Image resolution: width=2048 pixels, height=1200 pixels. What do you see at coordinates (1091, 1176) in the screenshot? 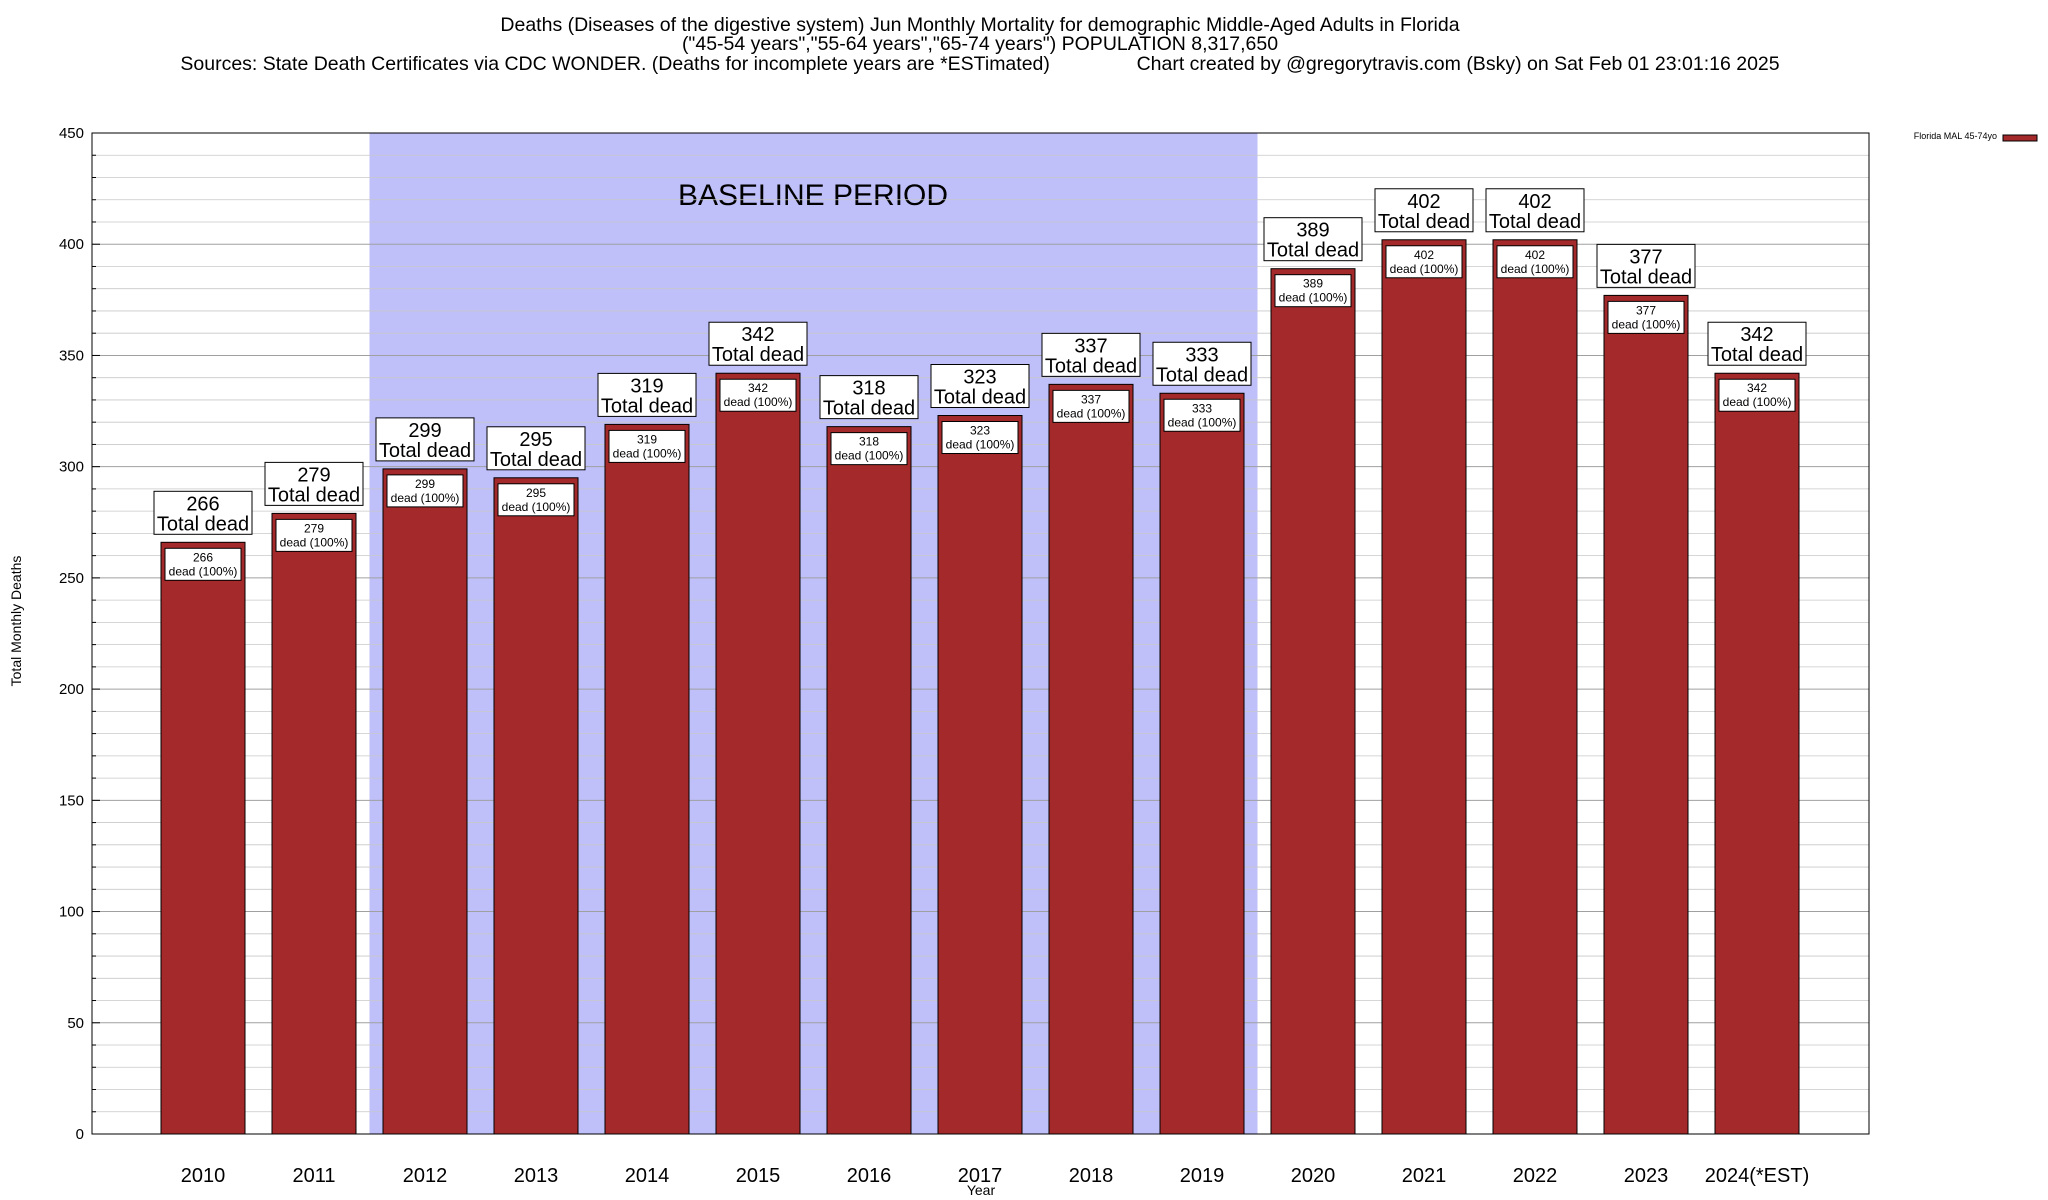
I see `x-tick-label: 2018` at bounding box center [1091, 1176].